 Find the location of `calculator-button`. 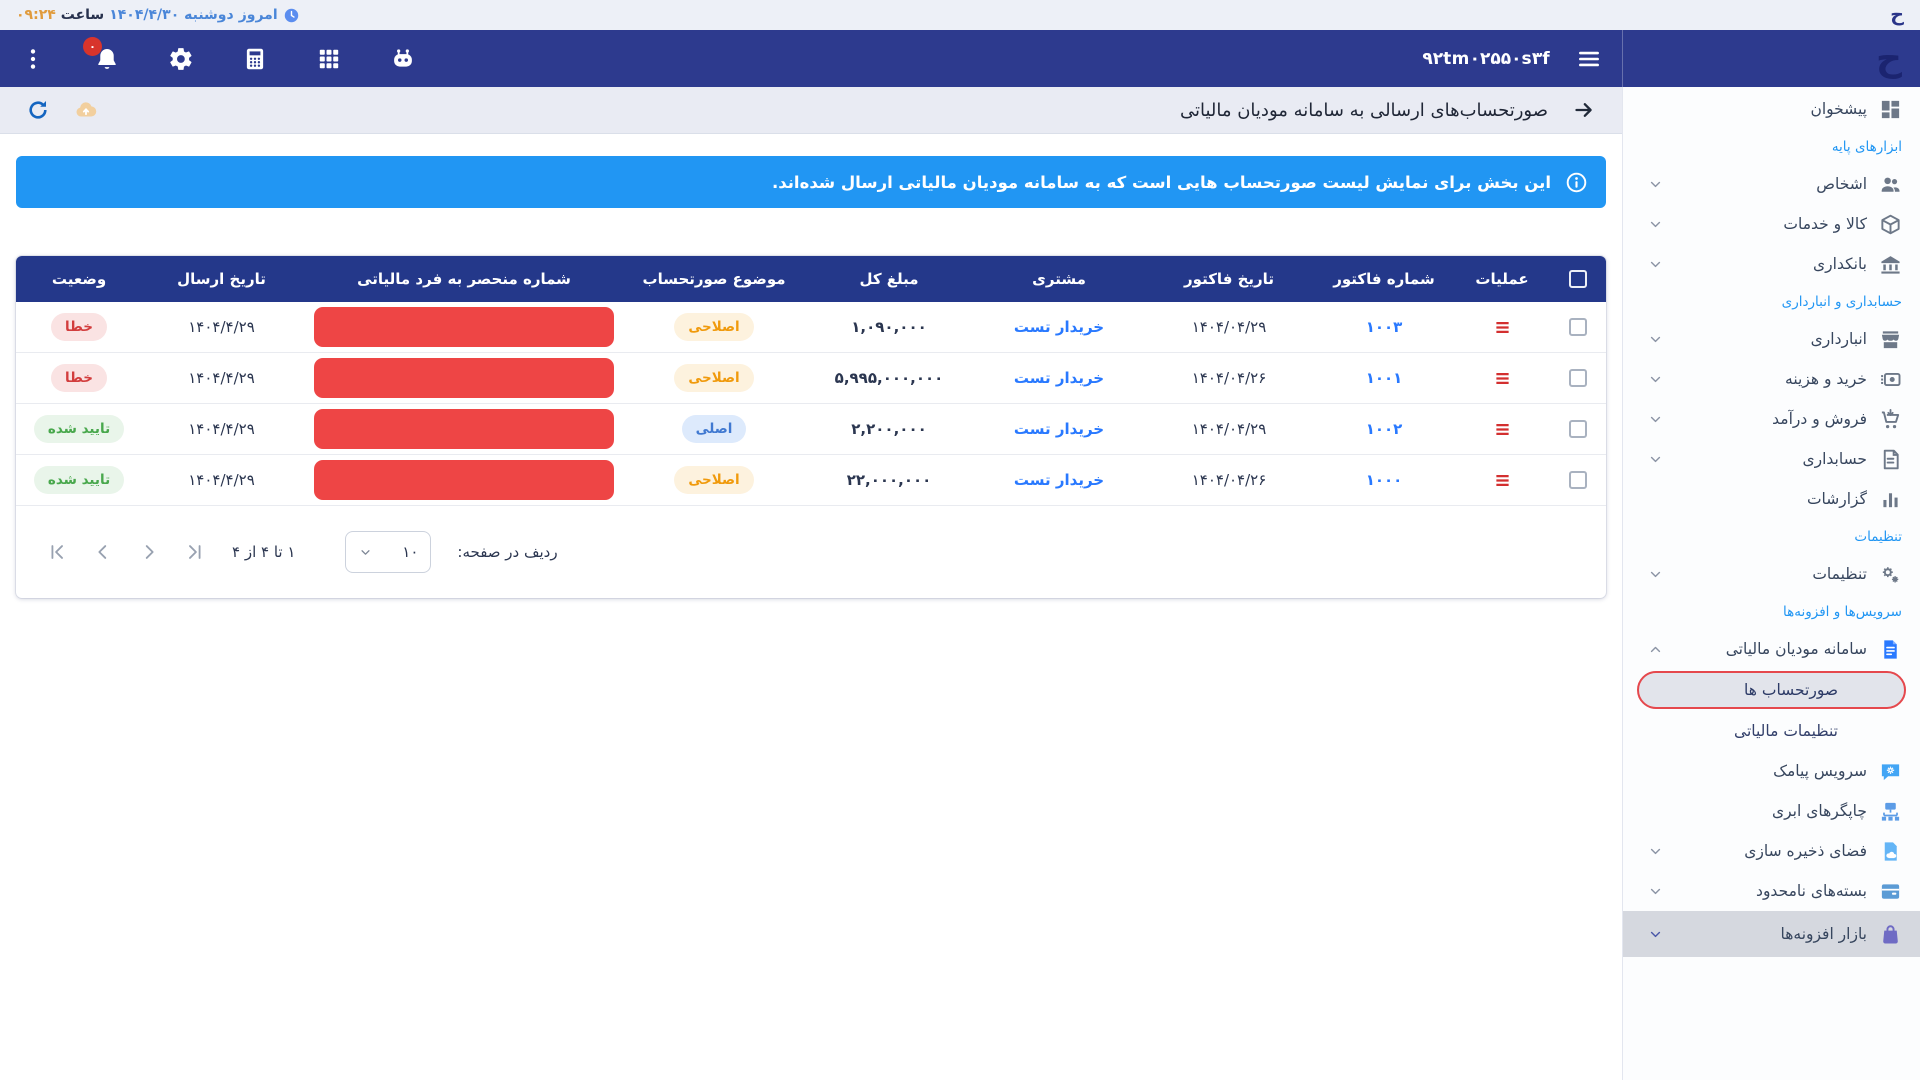

calculator-button is located at coordinates (255, 59).